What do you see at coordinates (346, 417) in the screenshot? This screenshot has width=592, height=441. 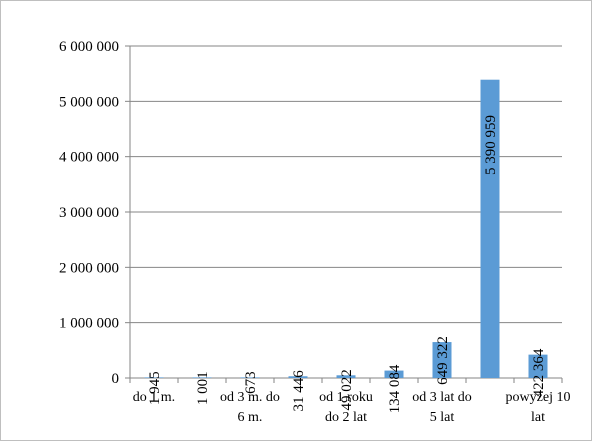 I see `x-tick-label: do 2 lat` at bounding box center [346, 417].